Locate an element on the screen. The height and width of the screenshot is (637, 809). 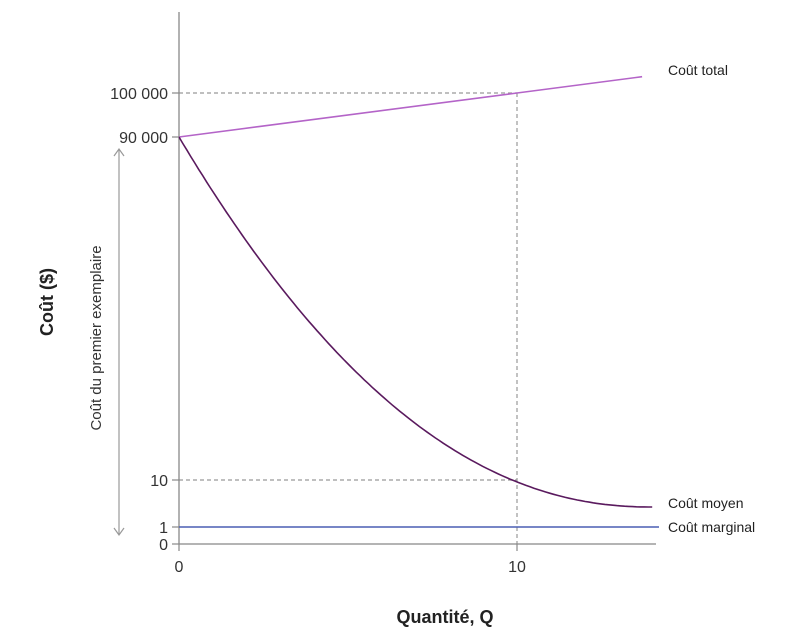
y-tick-label: 0 is located at coordinates (163, 545).